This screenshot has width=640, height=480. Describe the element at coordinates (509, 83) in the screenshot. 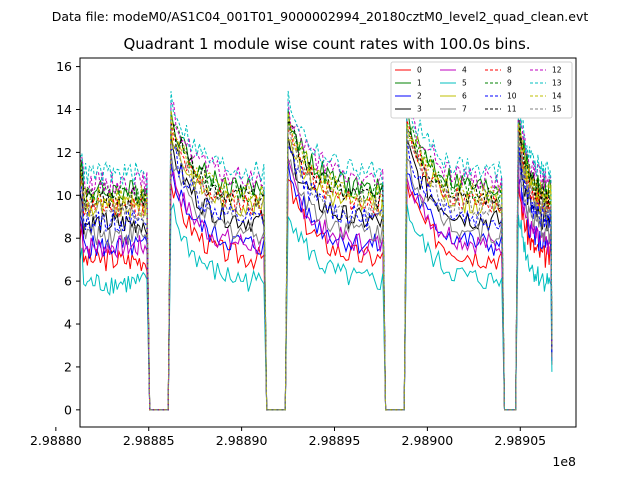

I see `legend-label-9: 9` at that location.